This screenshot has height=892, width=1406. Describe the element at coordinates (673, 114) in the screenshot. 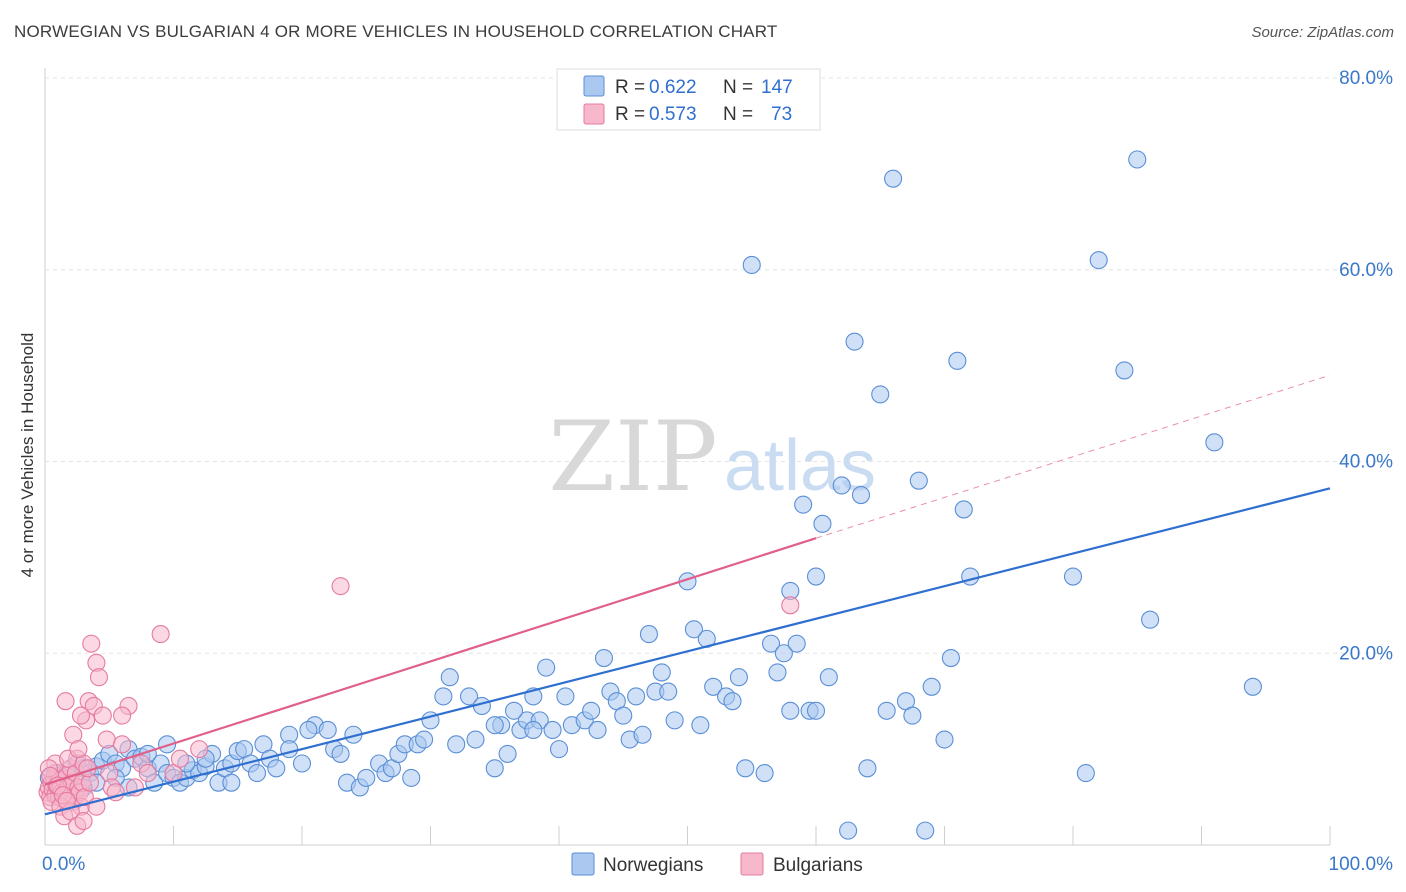

I see `stats-r-value-2: 0.573` at that location.